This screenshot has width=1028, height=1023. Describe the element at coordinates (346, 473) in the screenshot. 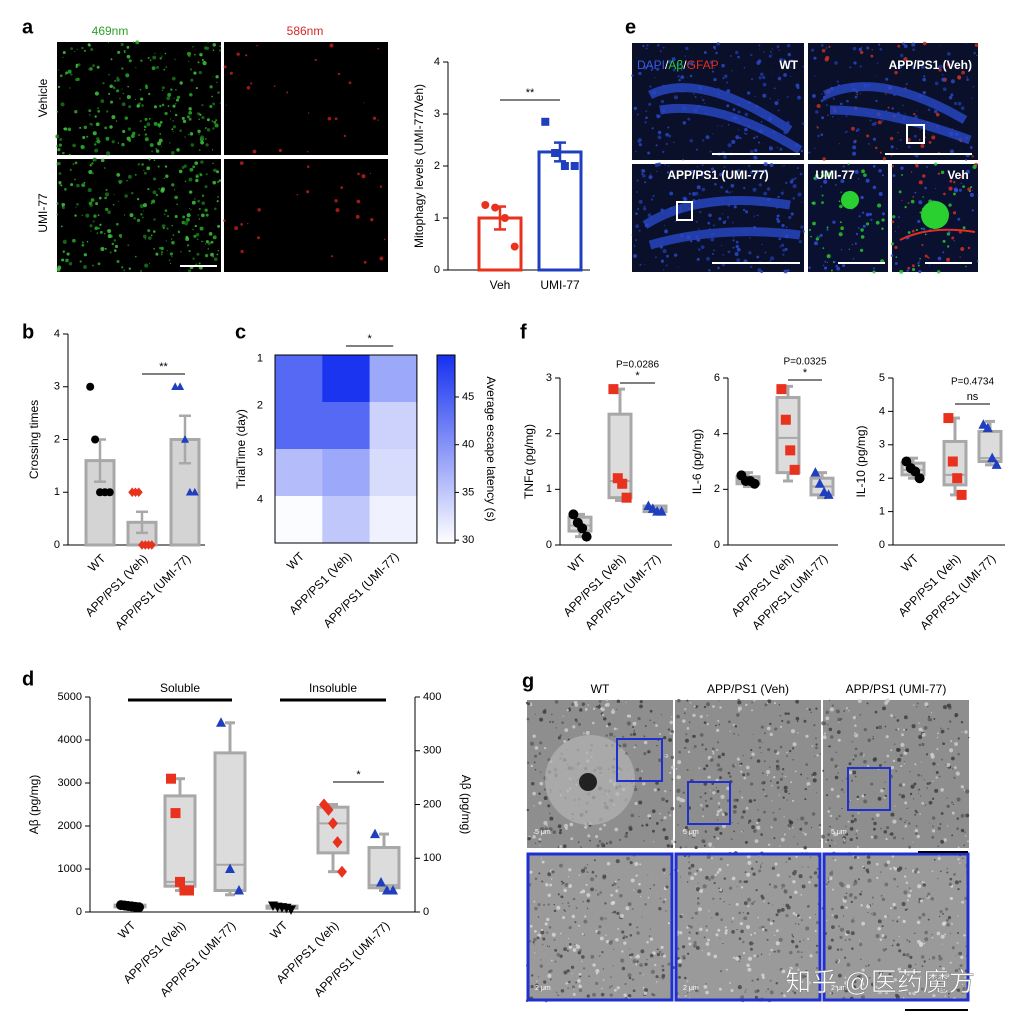

I see `heatmap-cell` at that location.